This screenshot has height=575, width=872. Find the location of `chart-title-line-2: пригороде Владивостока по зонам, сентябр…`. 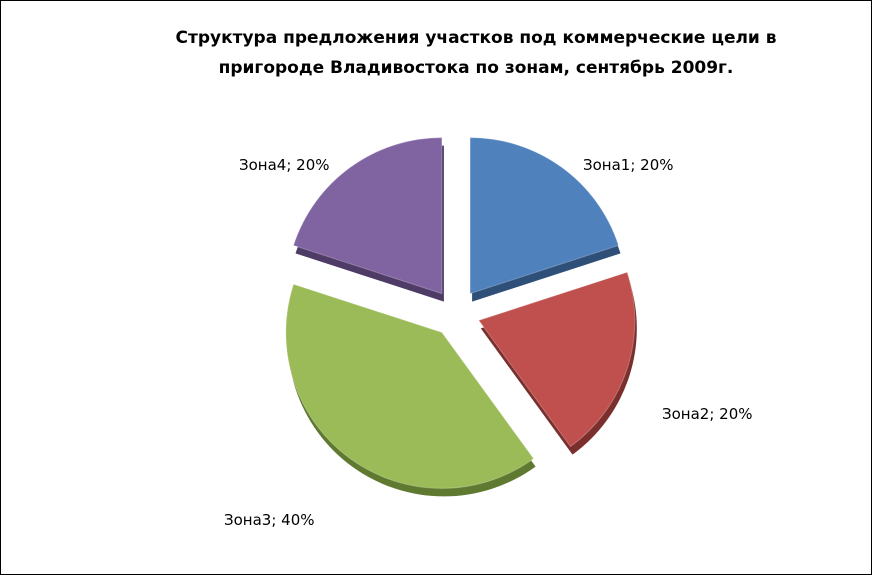

chart-title-line-2: пригороде Владивостока по зонам, сентябр… is located at coordinates (476, 68).